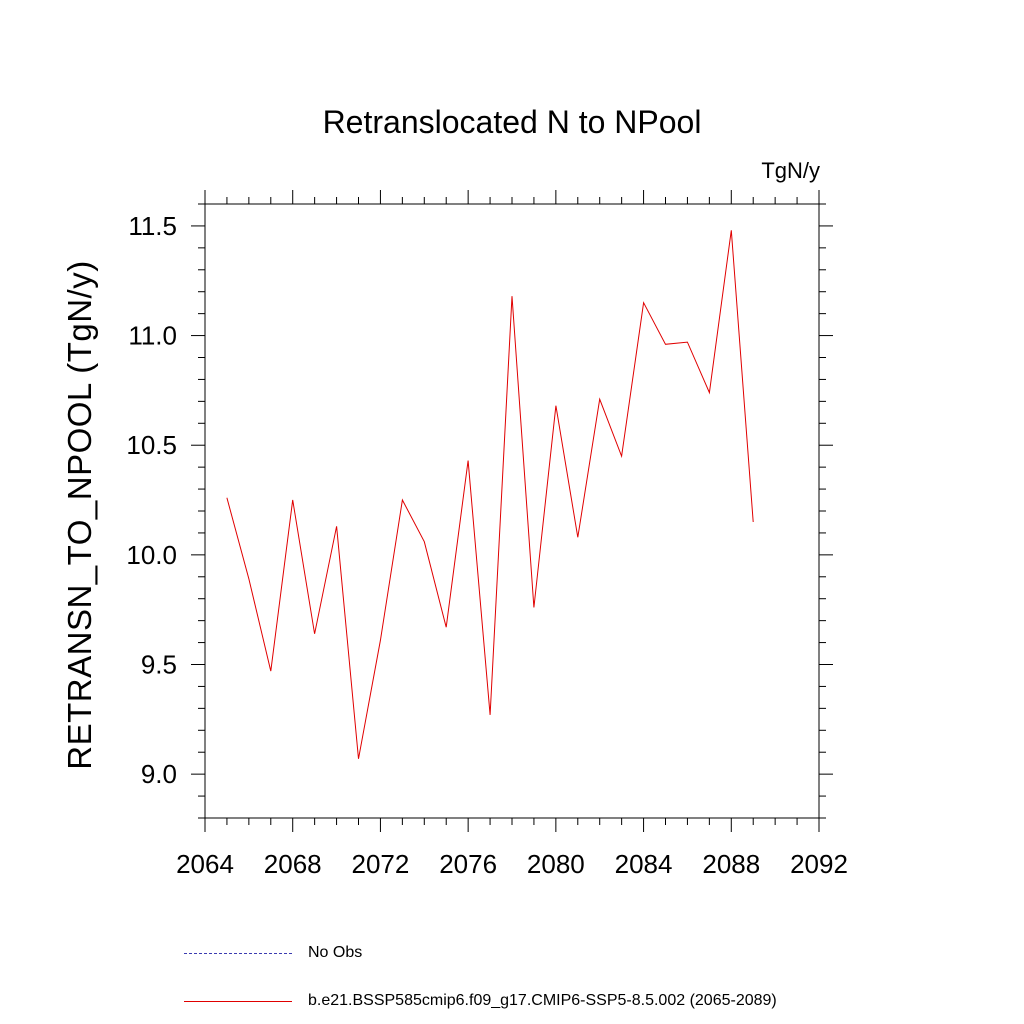 The image size is (1024, 1024). I want to click on y-tick-label: 10.0, so click(151, 555).